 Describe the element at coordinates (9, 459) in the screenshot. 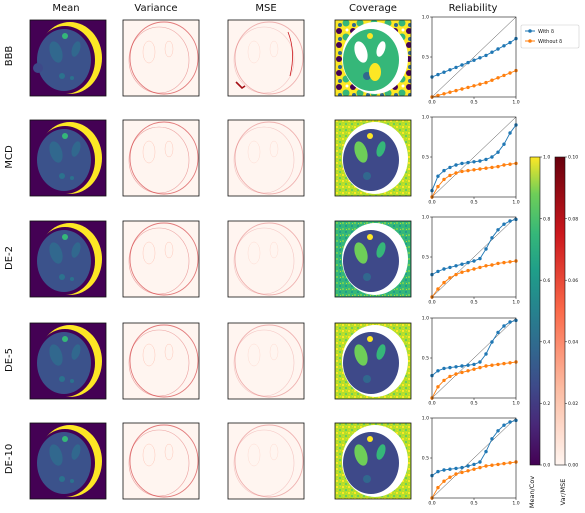

I see `row-label-de-10: DE-10` at that location.